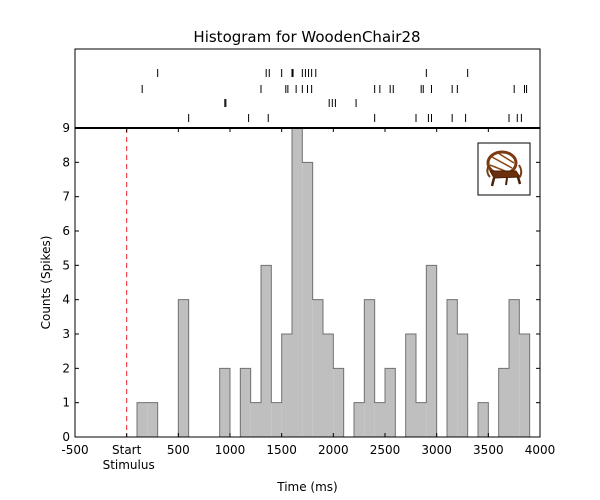 The width and height of the screenshot is (600, 500). Describe the element at coordinates (66, 231) in the screenshot. I see `y-tick-label: 6` at that location.